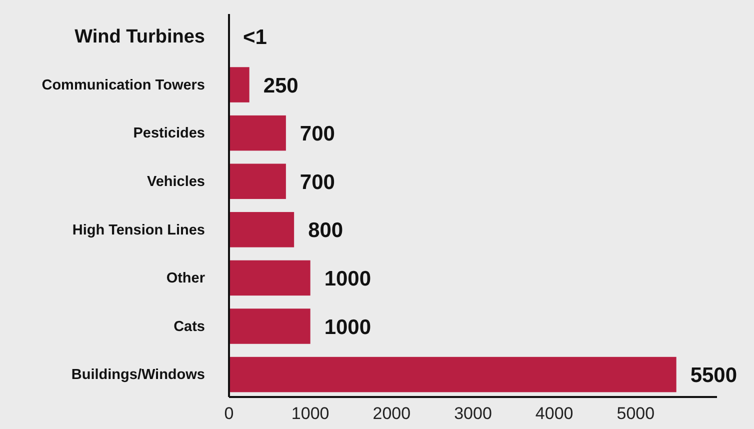 The height and width of the screenshot is (429, 754). What do you see at coordinates (310, 414) in the screenshot?
I see `x-tick-label: 1000` at bounding box center [310, 414].